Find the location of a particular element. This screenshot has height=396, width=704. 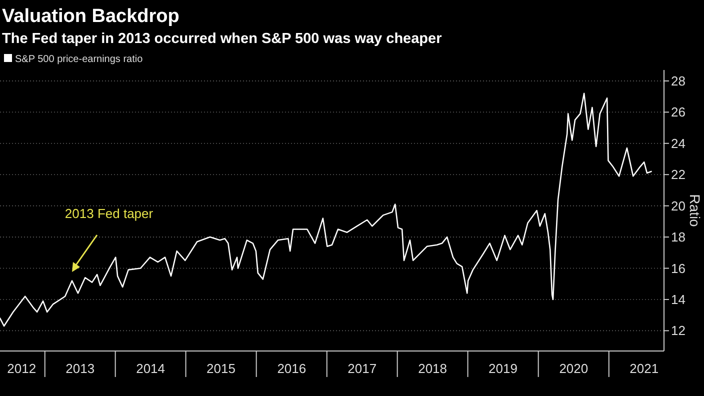

annotation: 2013 Fed taper is located at coordinates (109, 213).